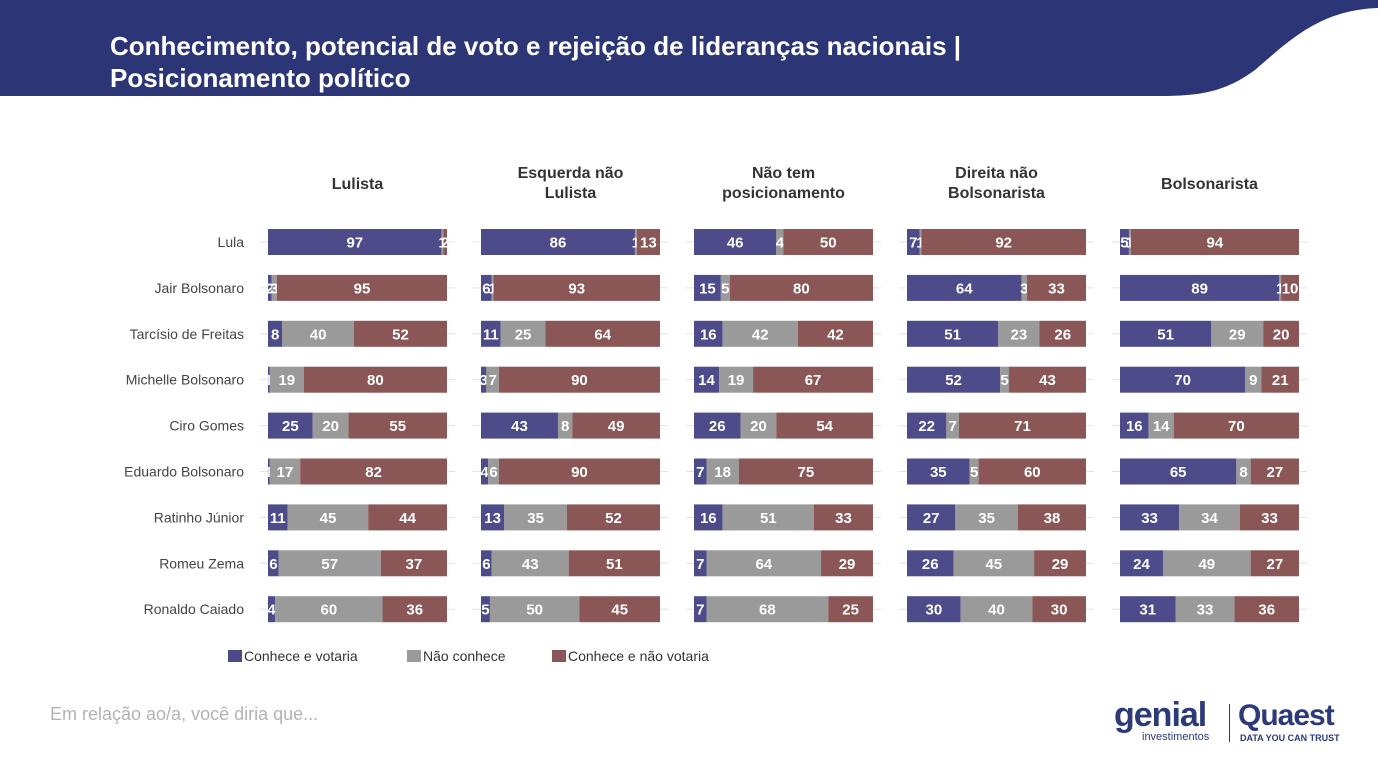 This screenshot has width=1378, height=770. Describe the element at coordinates (1141, 564) in the screenshot. I see `data-label: 24` at that location.